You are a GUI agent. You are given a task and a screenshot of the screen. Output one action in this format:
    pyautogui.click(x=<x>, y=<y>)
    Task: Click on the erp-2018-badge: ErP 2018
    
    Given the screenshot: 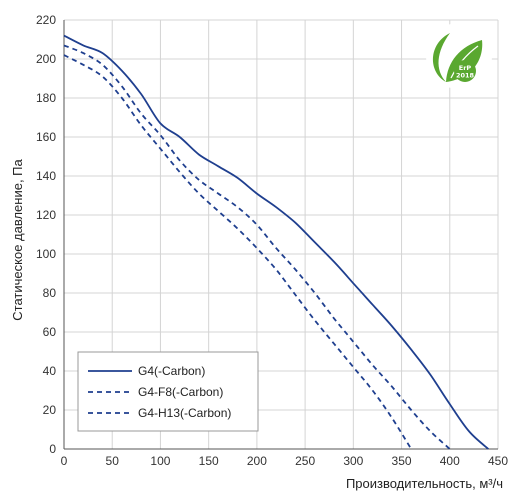 What is the action you would take?
    pyautogui.click(x=459, y=56)
    